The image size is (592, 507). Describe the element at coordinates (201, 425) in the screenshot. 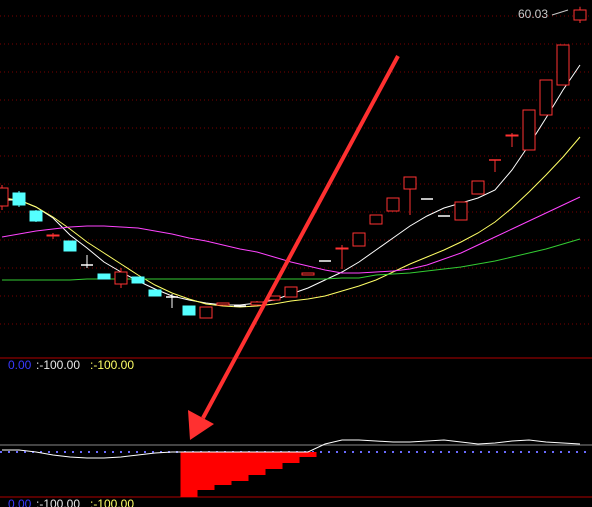

I see `arrow-head` at that location.